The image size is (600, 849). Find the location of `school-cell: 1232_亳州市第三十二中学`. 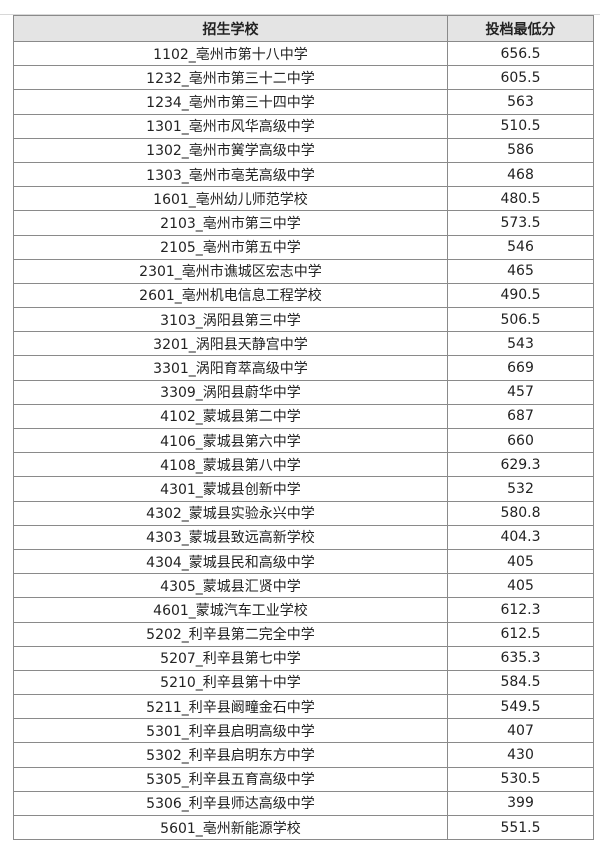

school-cell: 1232_亳州市第三十二中学 is located at coordinates (230, 78).